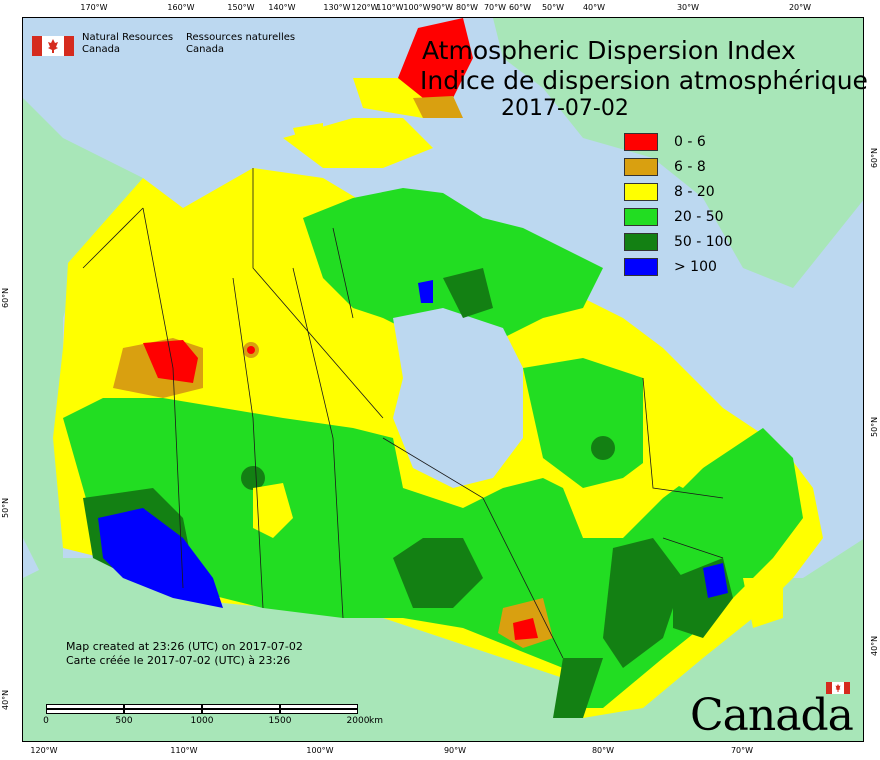  Describe the element at coordinates (715, 580) in the screenshot. I see `blue-east` at that location.